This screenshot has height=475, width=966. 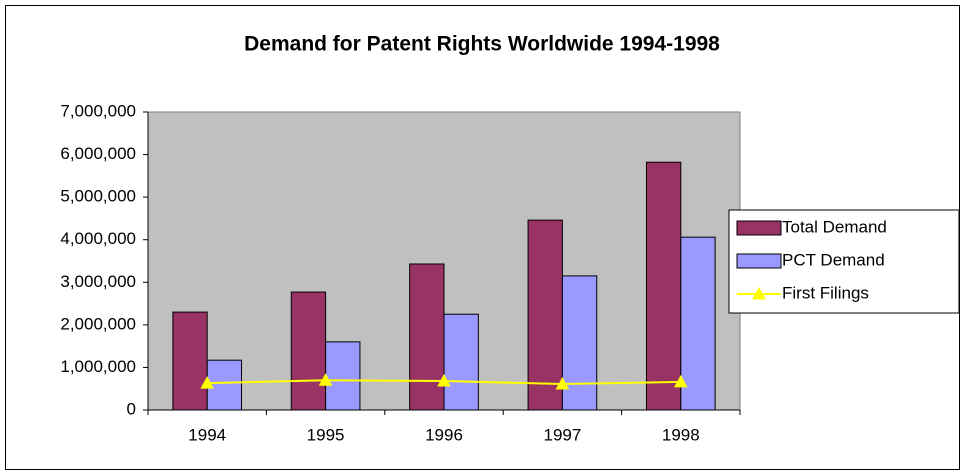 I want to click on x-tick-label: 1997, so click(x=562, y=434).